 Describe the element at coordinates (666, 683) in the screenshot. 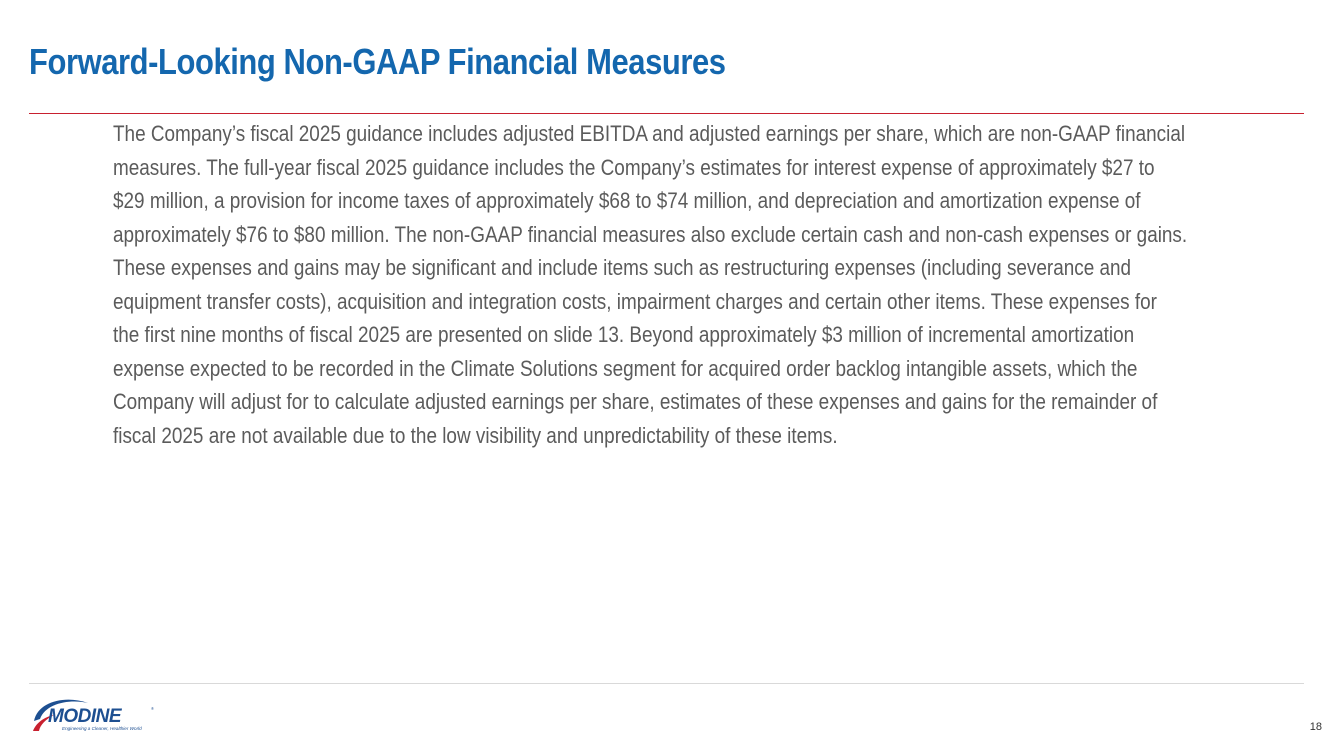

I see `footer-divider` at that location.